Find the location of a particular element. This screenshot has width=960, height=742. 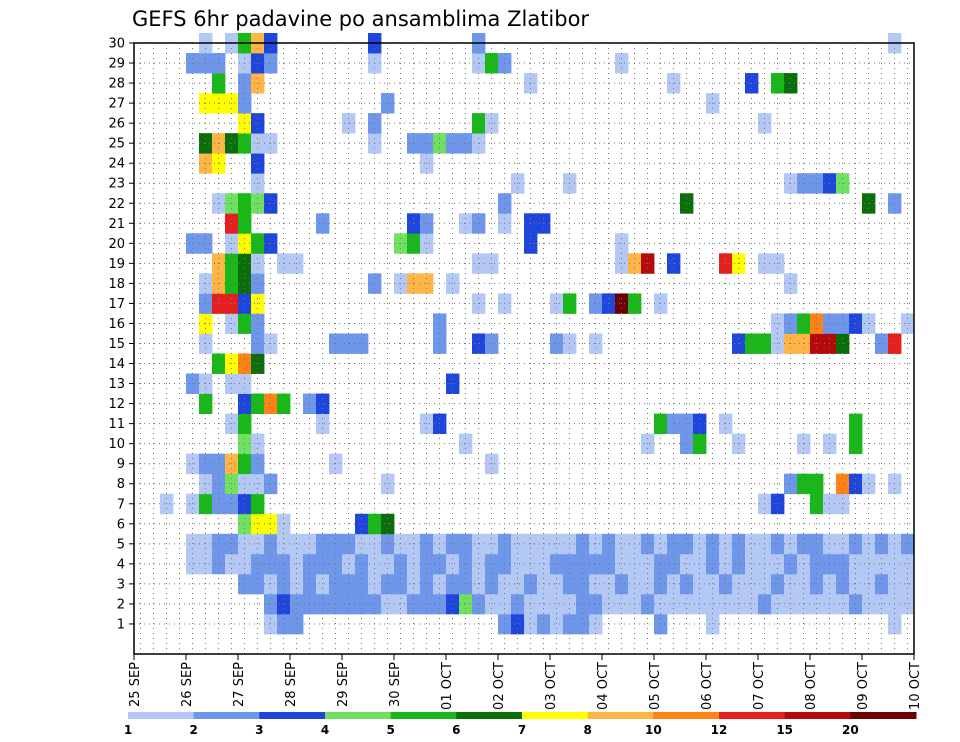

y-tick-label: 9 is located at coordinates (121, 464).